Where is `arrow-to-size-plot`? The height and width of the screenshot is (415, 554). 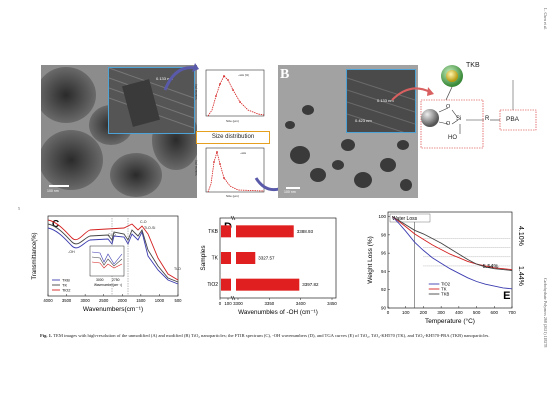 arrow-to-size-plot is located at coordinates (181, 77).